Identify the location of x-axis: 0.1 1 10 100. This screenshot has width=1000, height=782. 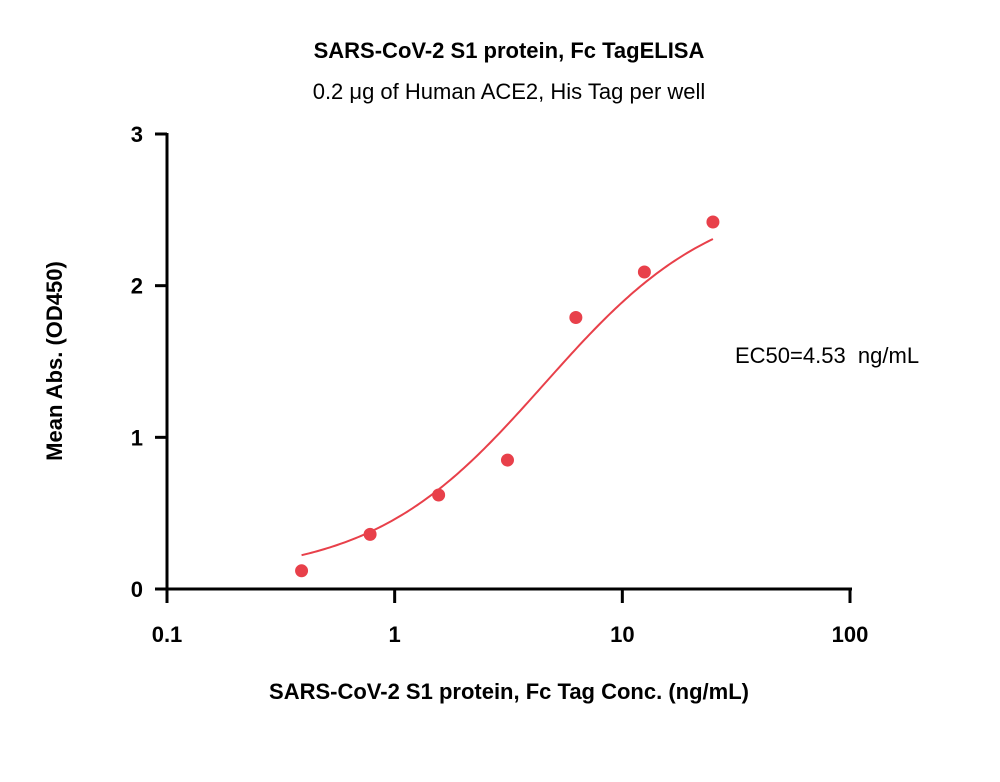
(510, 617).